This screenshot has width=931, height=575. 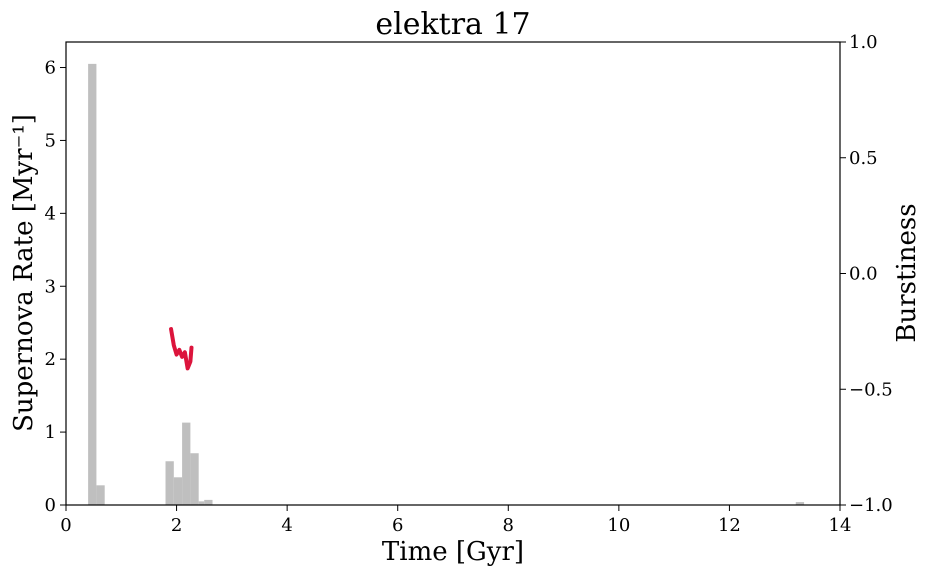 I want to click on x-tick-label: 4, so click(x=286, y=525).